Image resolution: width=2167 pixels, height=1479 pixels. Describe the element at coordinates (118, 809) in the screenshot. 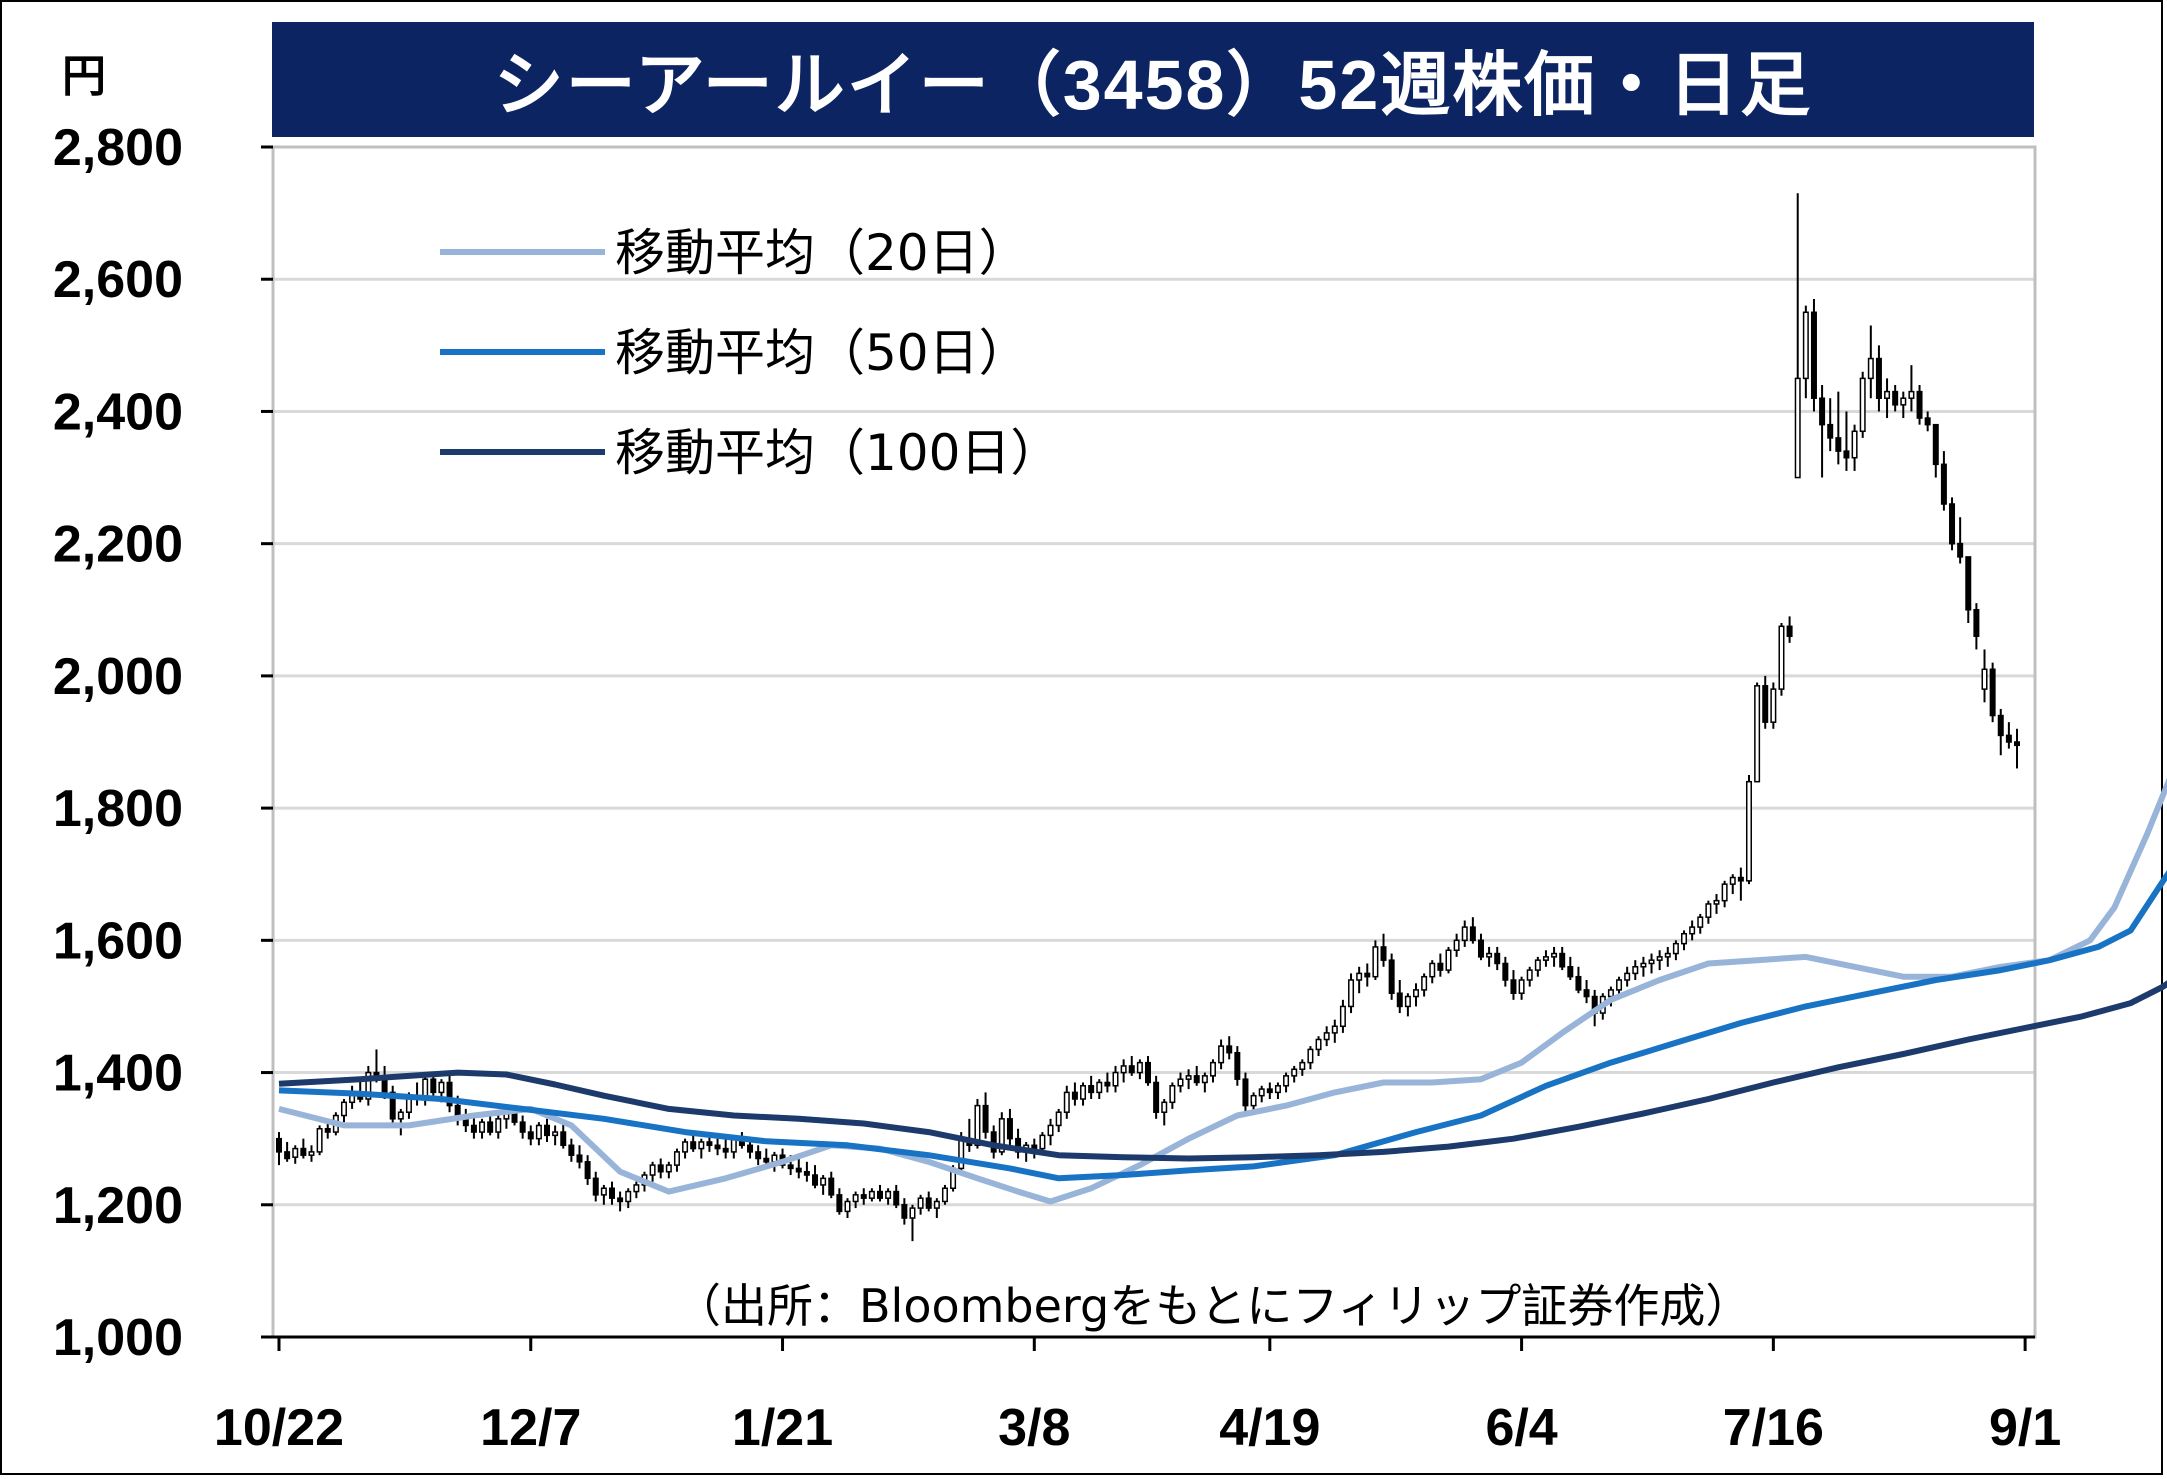

I see `y-tick-label: 1,800` at that location.